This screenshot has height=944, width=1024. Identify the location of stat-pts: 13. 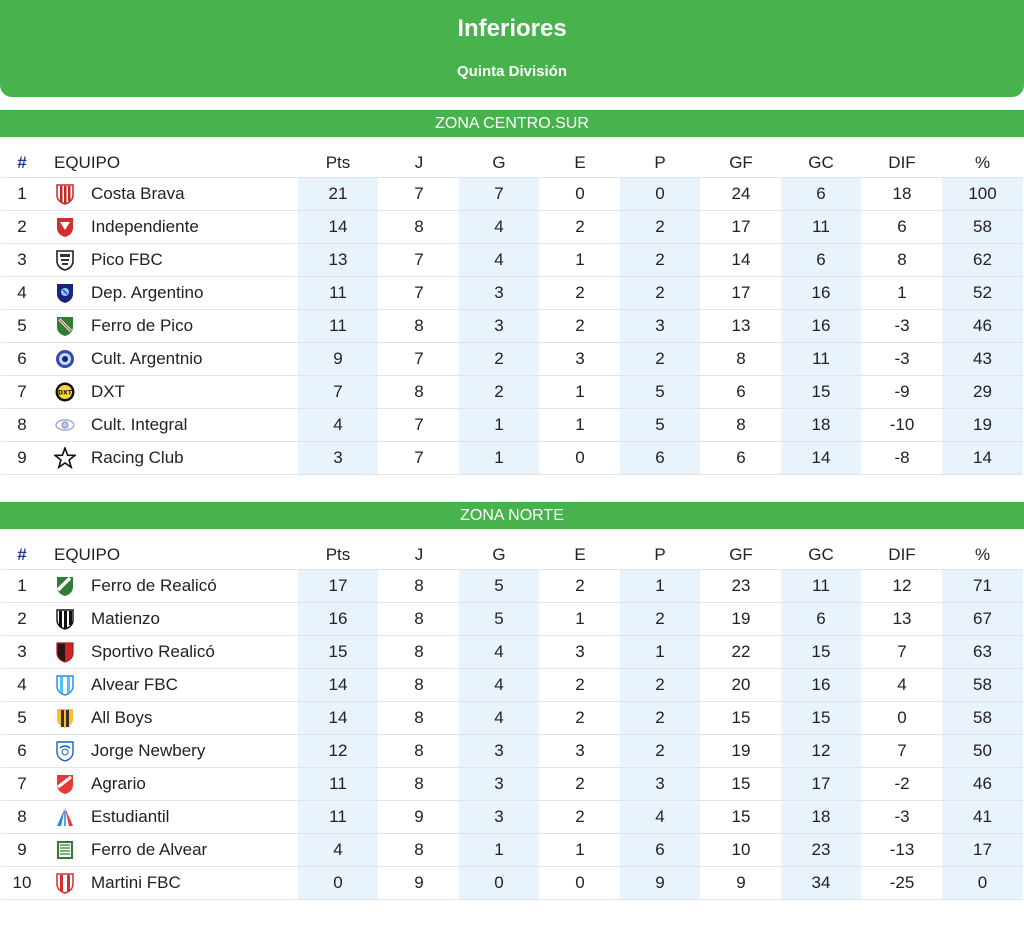
(338, 260).